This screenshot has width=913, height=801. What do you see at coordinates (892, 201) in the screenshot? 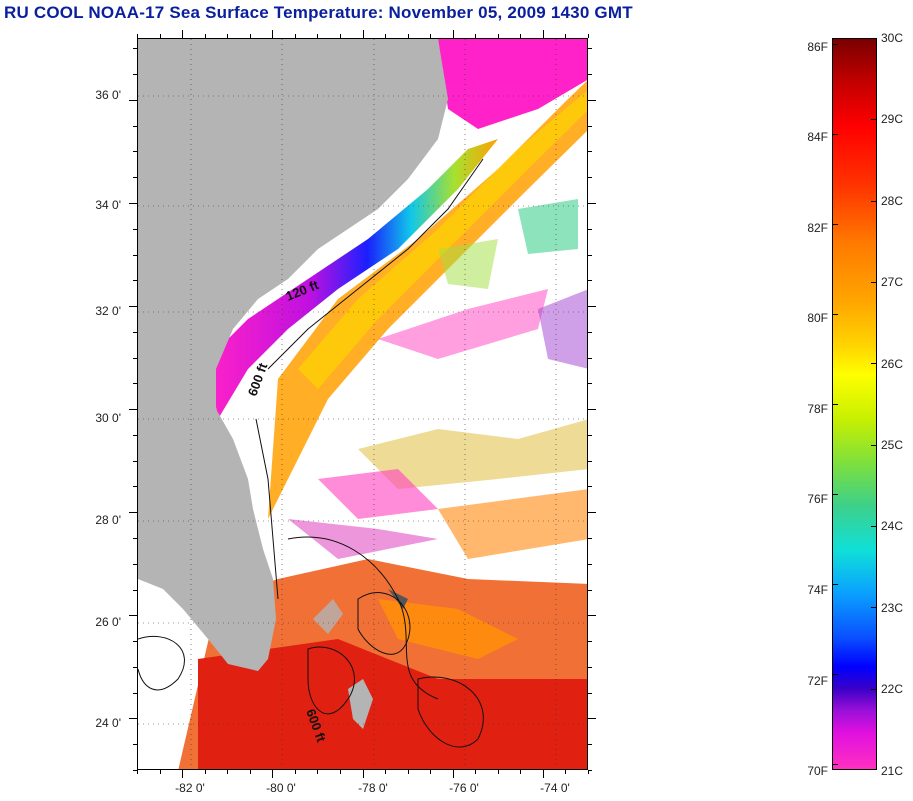
I see `colorbar-label-28c: 28C` at bounding box center [892, 201].